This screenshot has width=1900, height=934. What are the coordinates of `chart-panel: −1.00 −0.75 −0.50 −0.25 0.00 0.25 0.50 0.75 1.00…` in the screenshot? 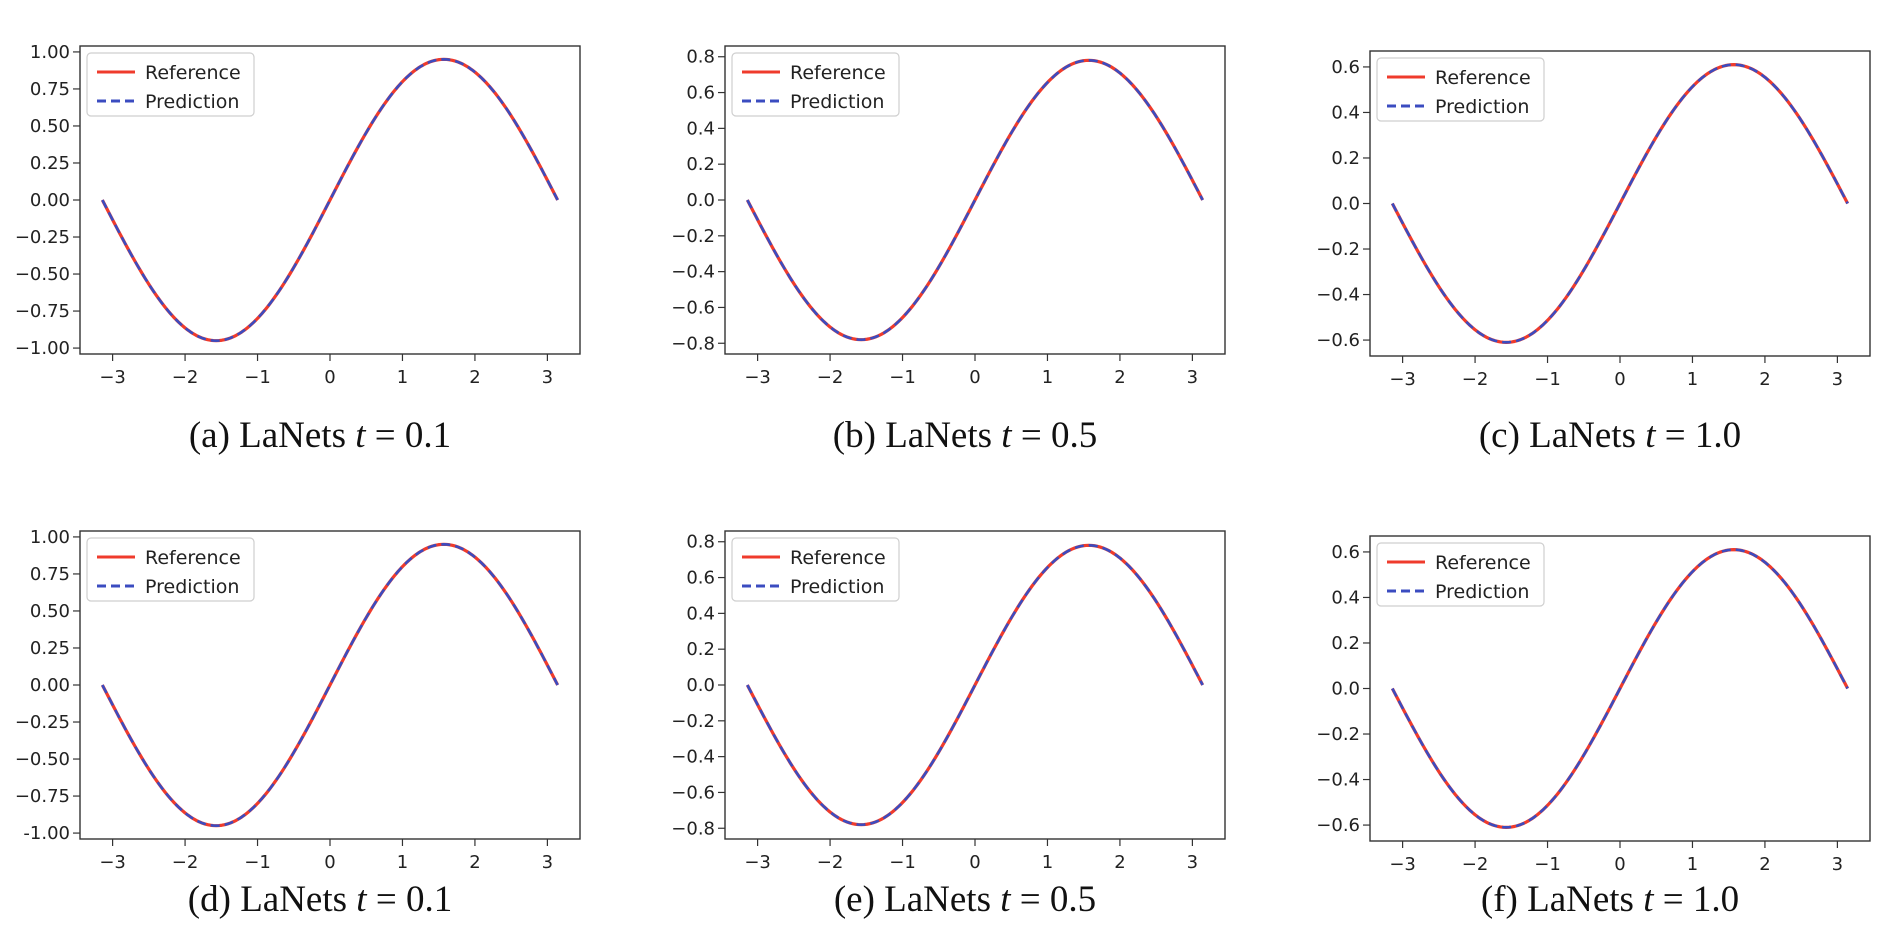 It's located at (298, 249).